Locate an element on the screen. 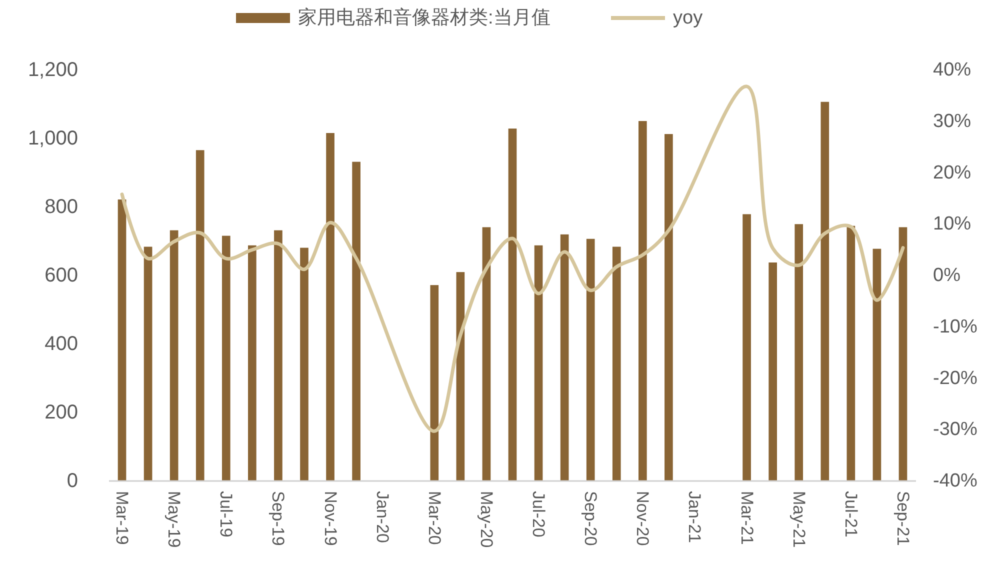 The height and width of the screenshot is (572, 999). x-tick-label: Sep-20 is located at coordinates (590, 518).